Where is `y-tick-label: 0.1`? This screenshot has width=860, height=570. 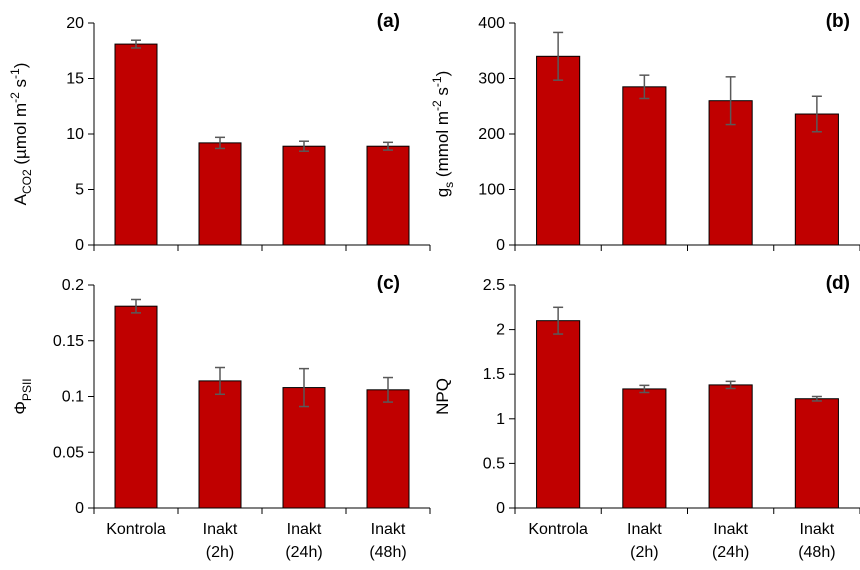
y-tick-label: 0.1 is located at coordinates (73, 397).